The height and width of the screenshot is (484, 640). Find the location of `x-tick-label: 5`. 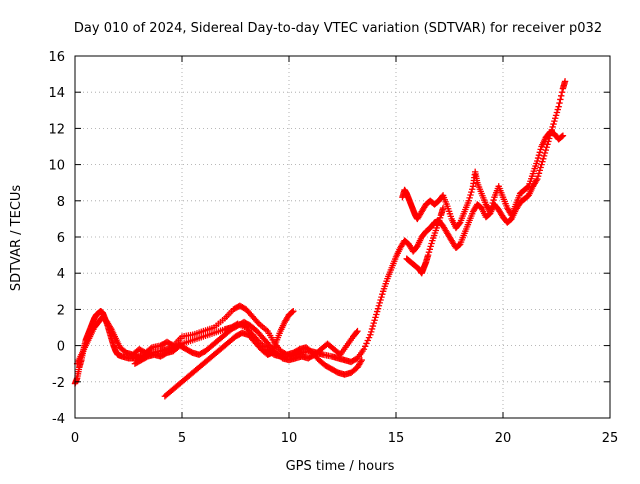

x-tick-label: 5 is located at coordinates (182, 438).